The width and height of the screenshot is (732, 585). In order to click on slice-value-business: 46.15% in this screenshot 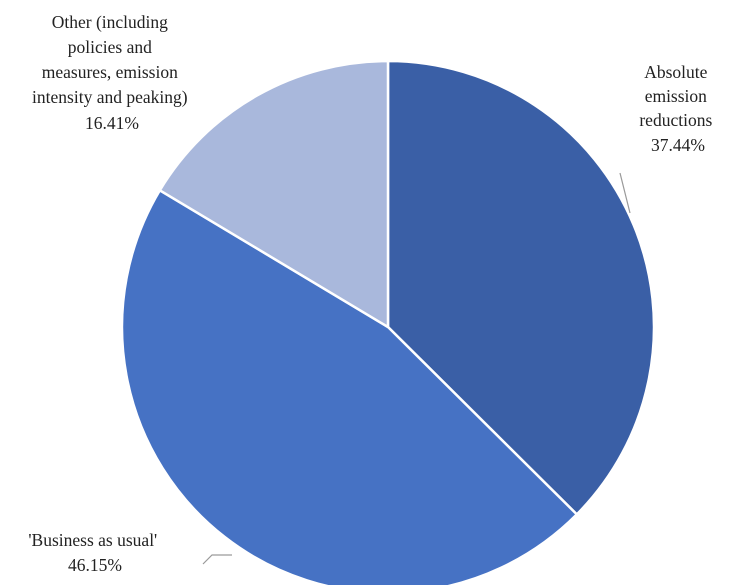, I will do `click(95, 565)`.